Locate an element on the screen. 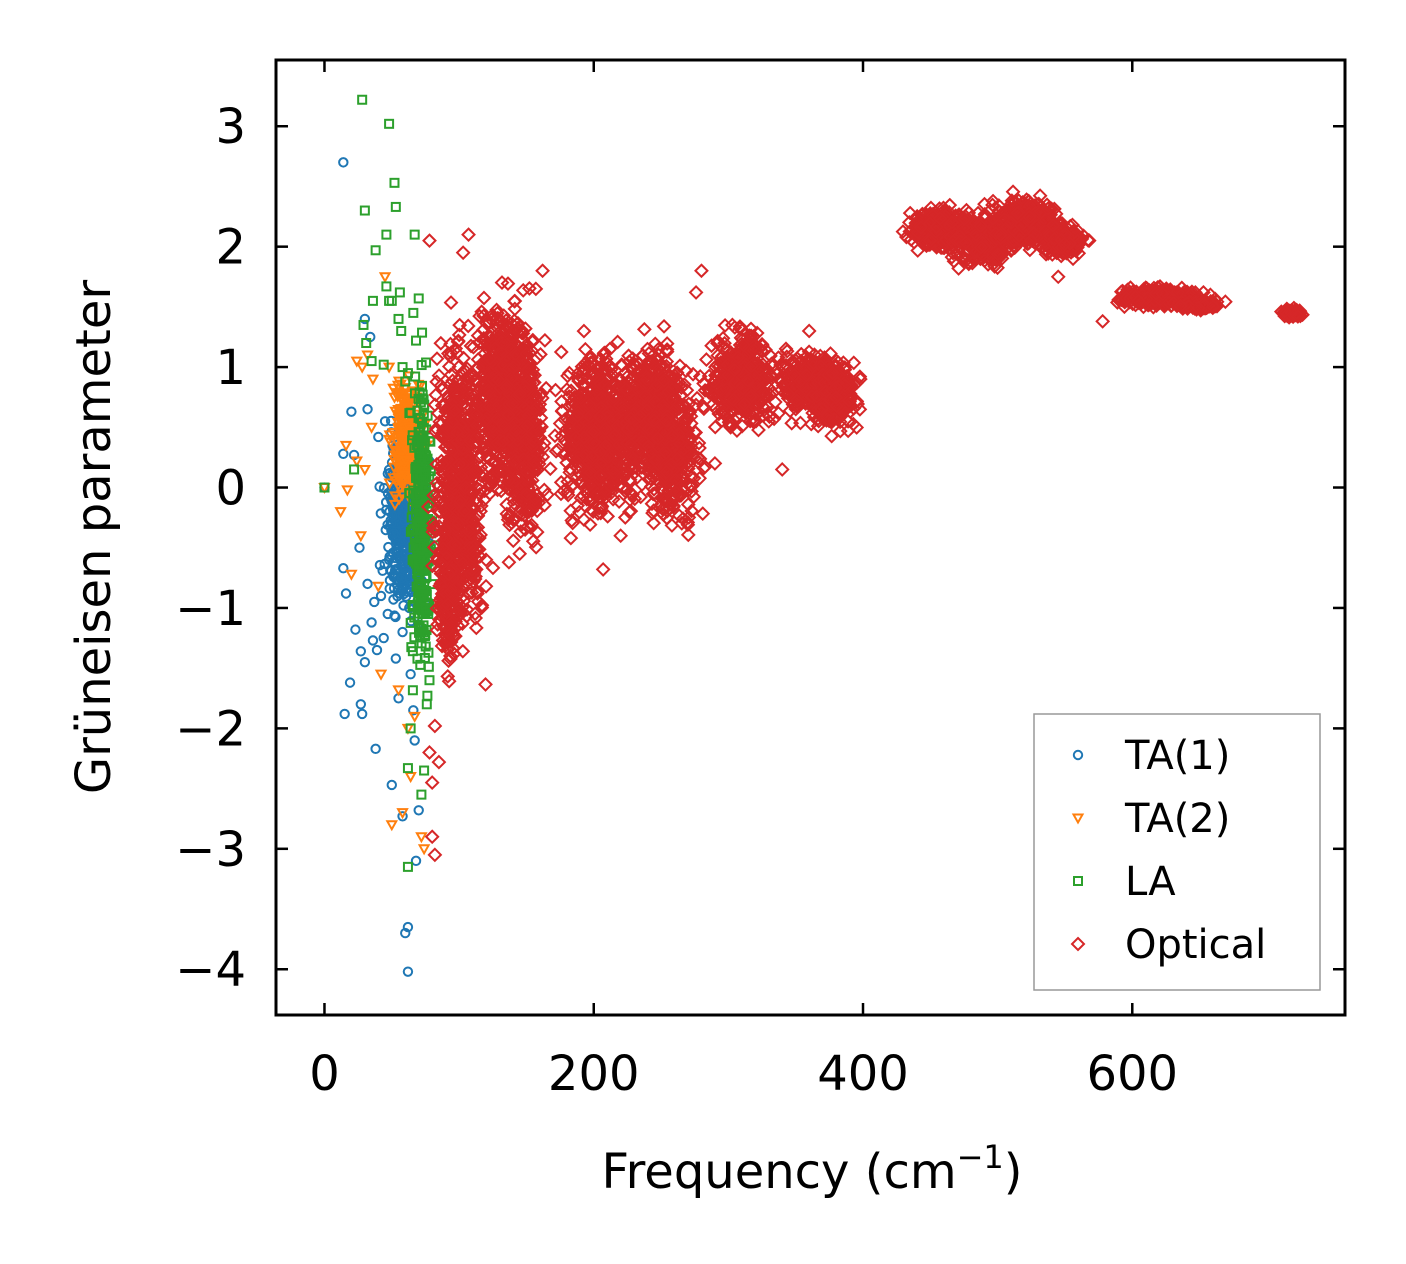 The image size is (1406, 1264). series-la is located at coordinates (379, 483).